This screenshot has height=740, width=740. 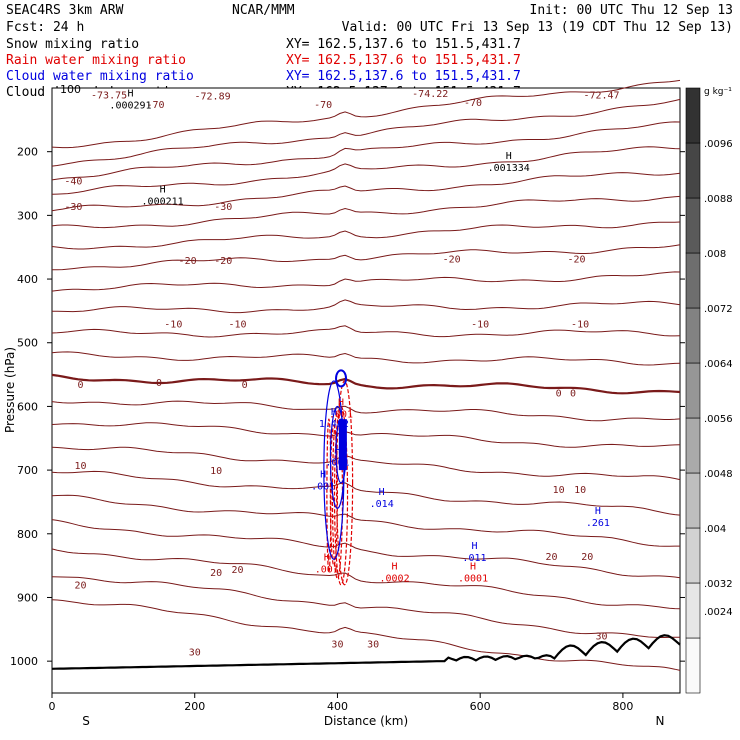 I want to click on colorbar-label: .0056, so click(x=718, y=419).